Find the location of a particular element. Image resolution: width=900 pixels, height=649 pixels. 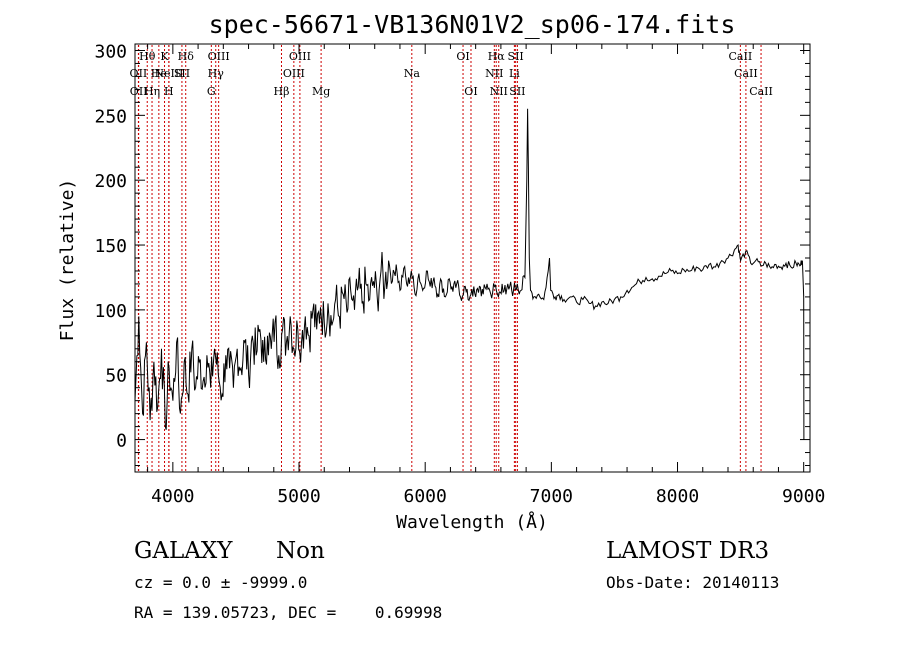

survey-name: LAMOST DR3 is located at coordinates (688, 551).